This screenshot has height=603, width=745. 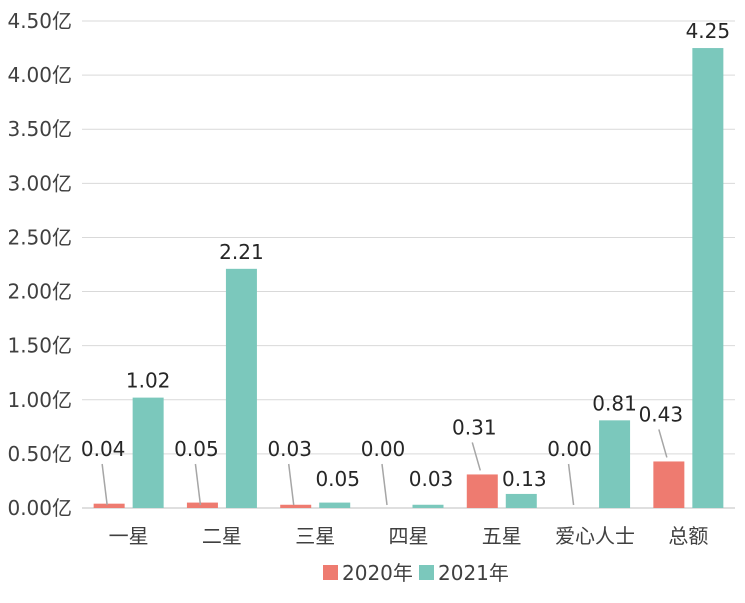 What do you see at coordinates (708, 31) in the screenshot?
I see `data-label: 4.25` at bounding box center [708, 31].